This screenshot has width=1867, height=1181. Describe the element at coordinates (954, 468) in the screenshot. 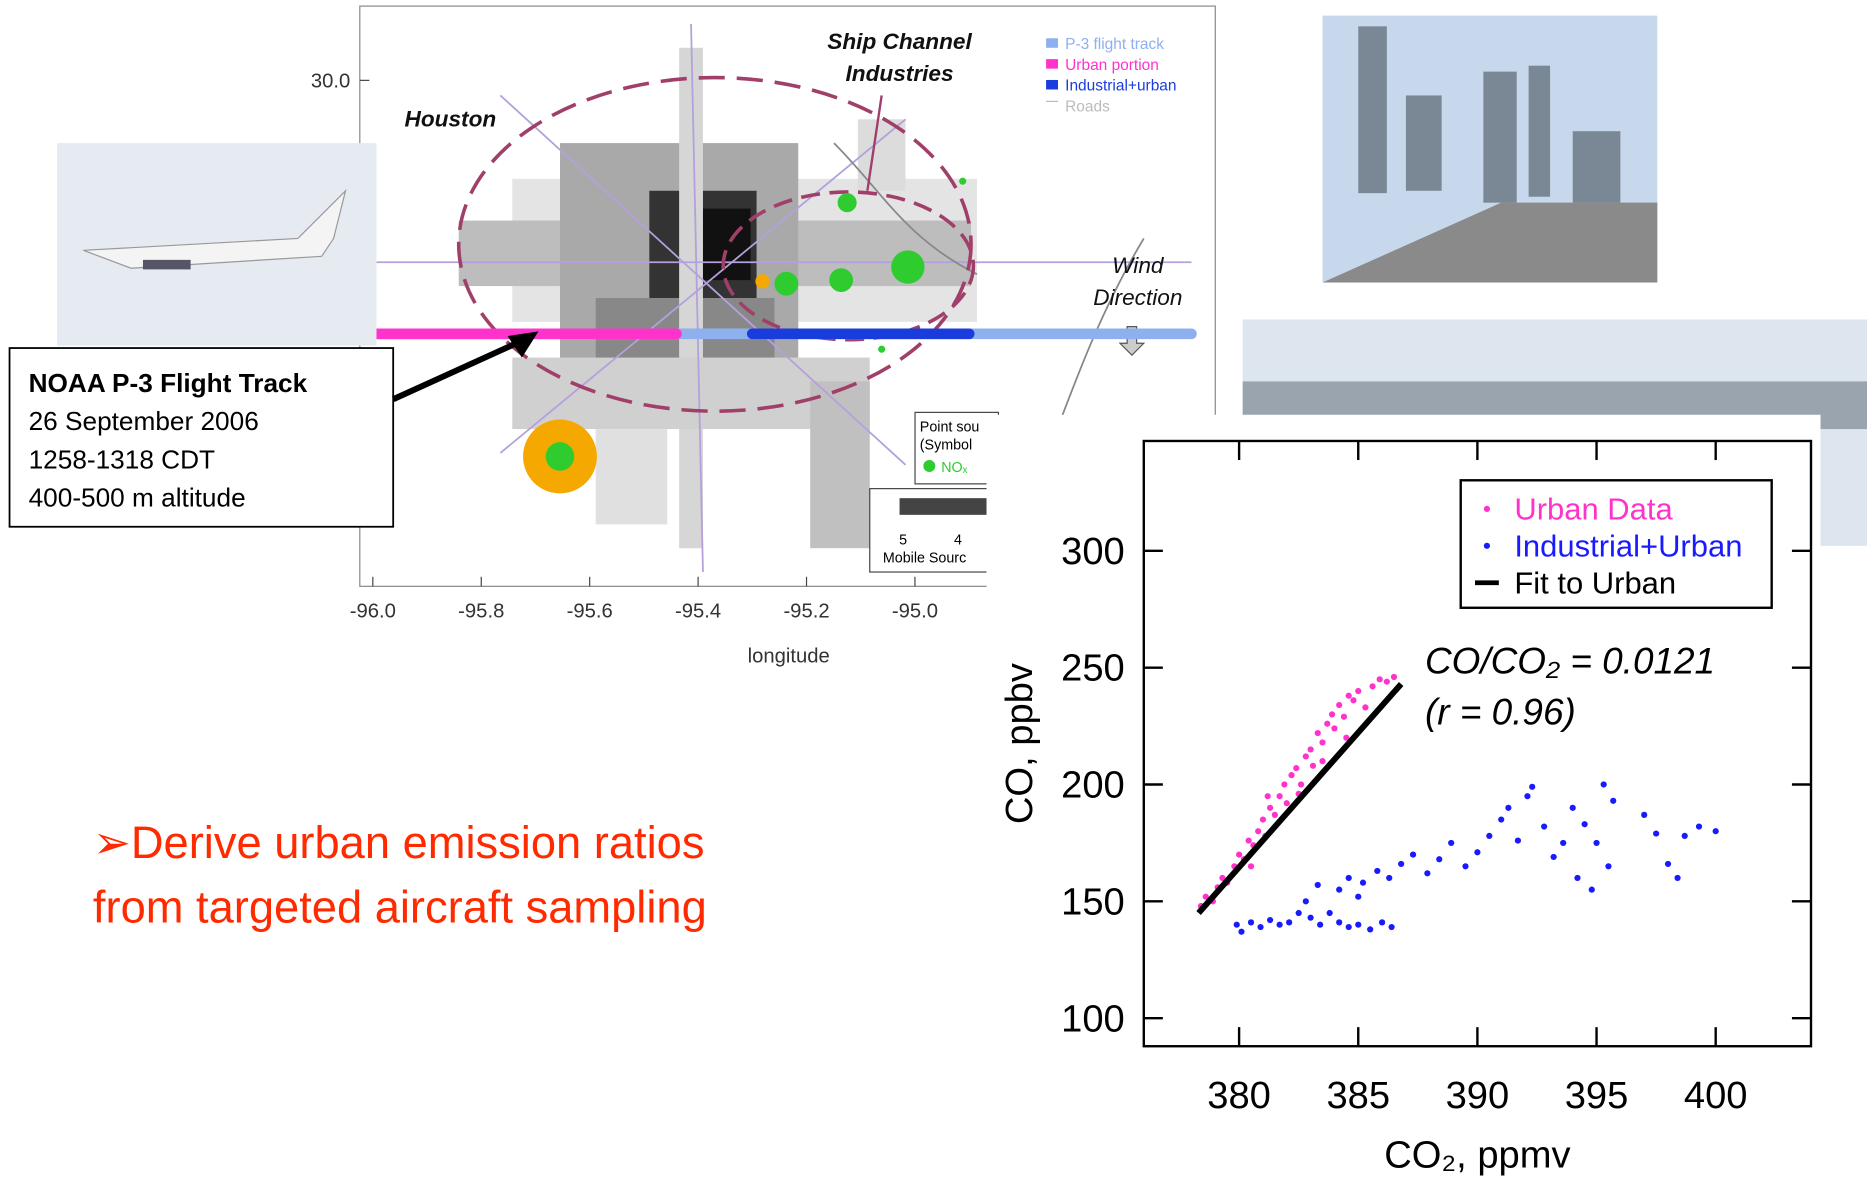

I see `point-legend-item: NOₓ` at that location.